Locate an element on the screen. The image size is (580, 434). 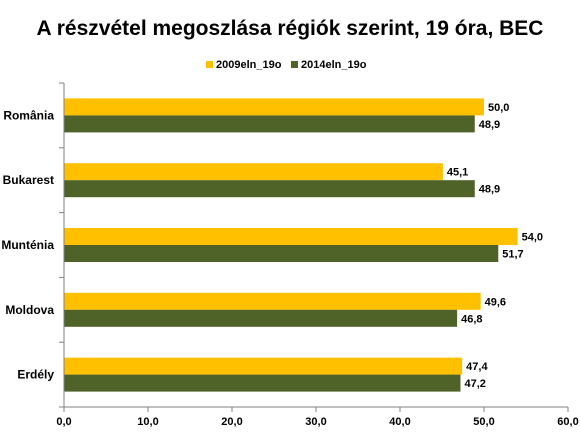
x-tick-label: 50,0 is located at coordinates (483, 422).